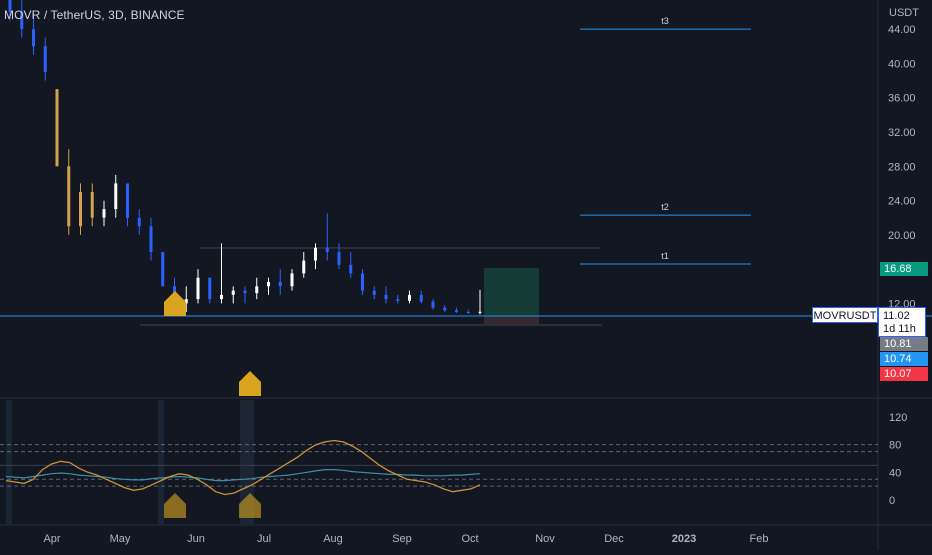 The height and width of the screenshot is (555, 932). I want to click on time-axis-label: May, so click(120, 539).